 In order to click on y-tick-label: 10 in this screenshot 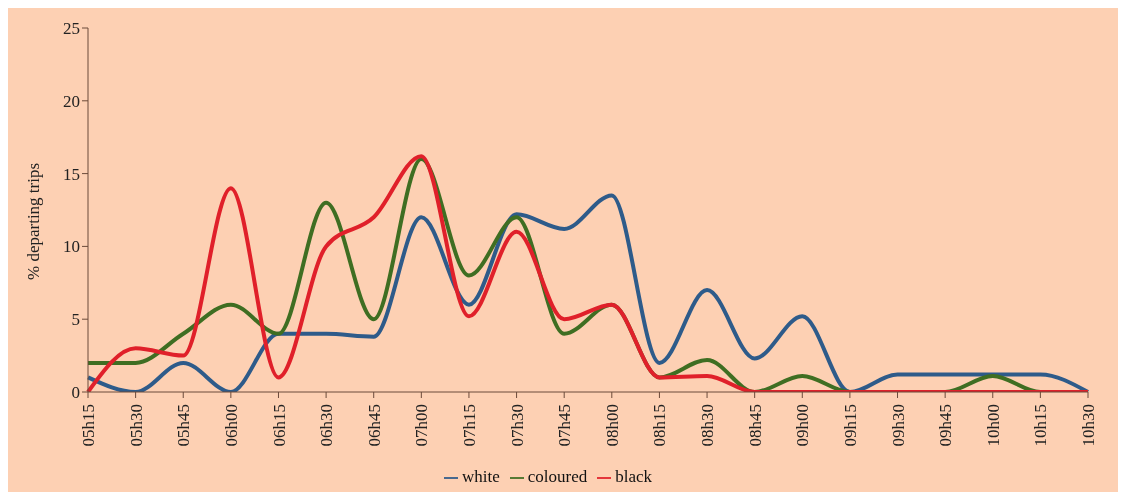, I will do `click(71, 247)`.